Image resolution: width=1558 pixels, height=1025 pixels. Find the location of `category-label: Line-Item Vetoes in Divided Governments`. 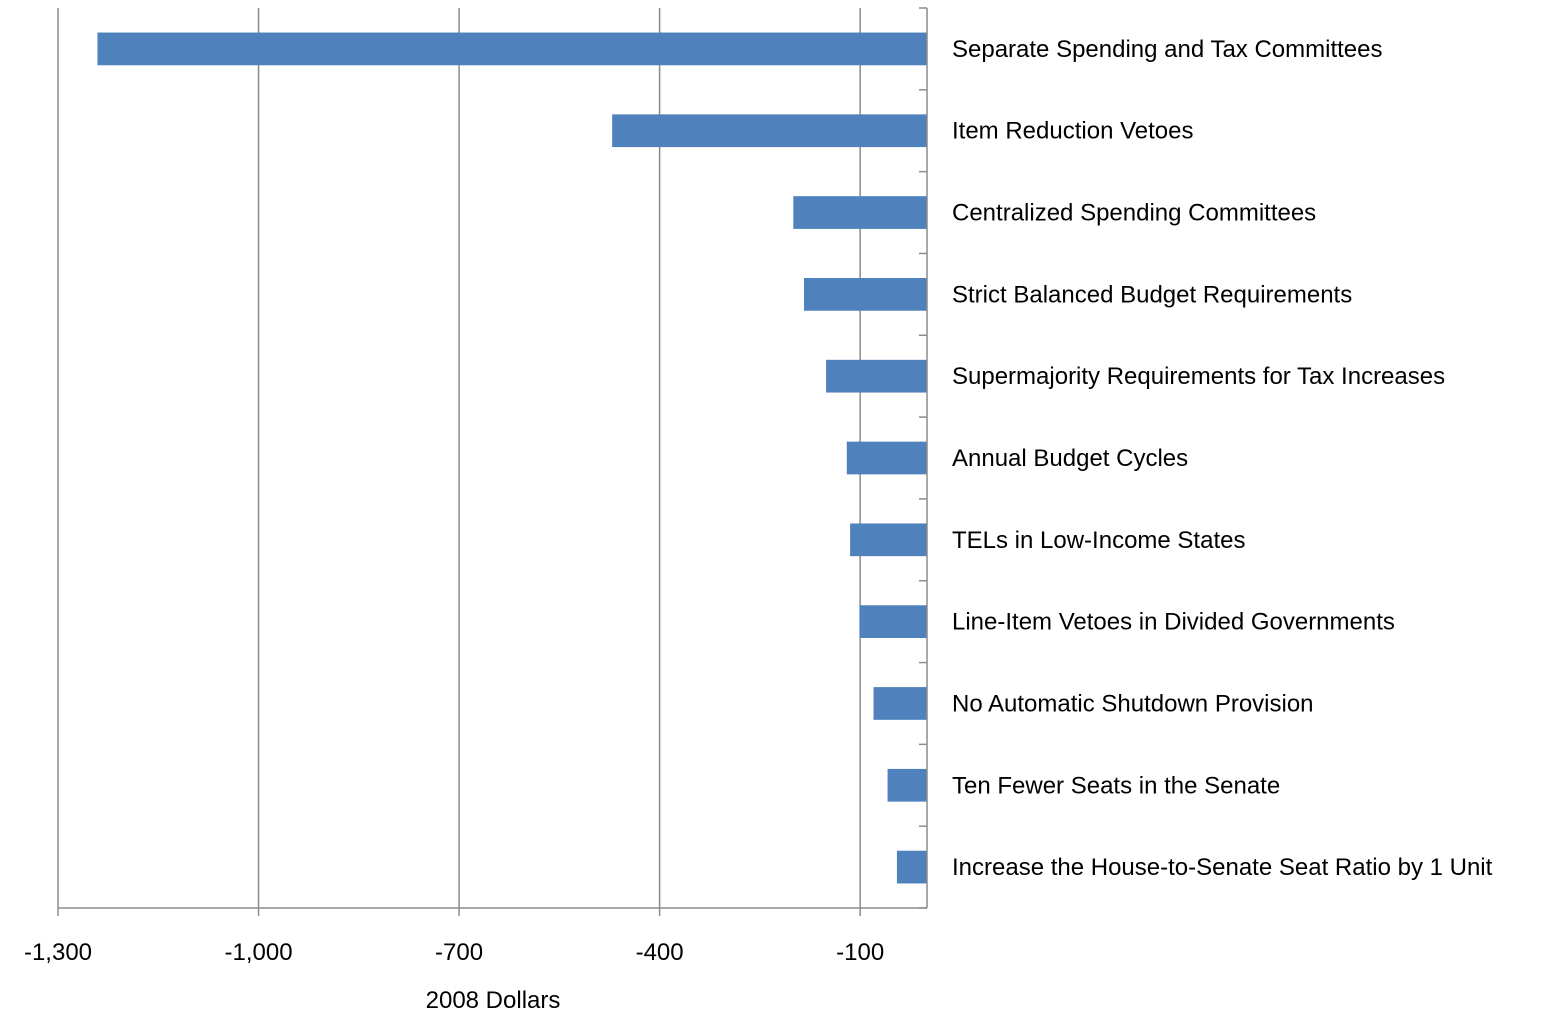

category-label: Line-Item Vetoes in Divided Governments is located at coordinates (1173, 622).